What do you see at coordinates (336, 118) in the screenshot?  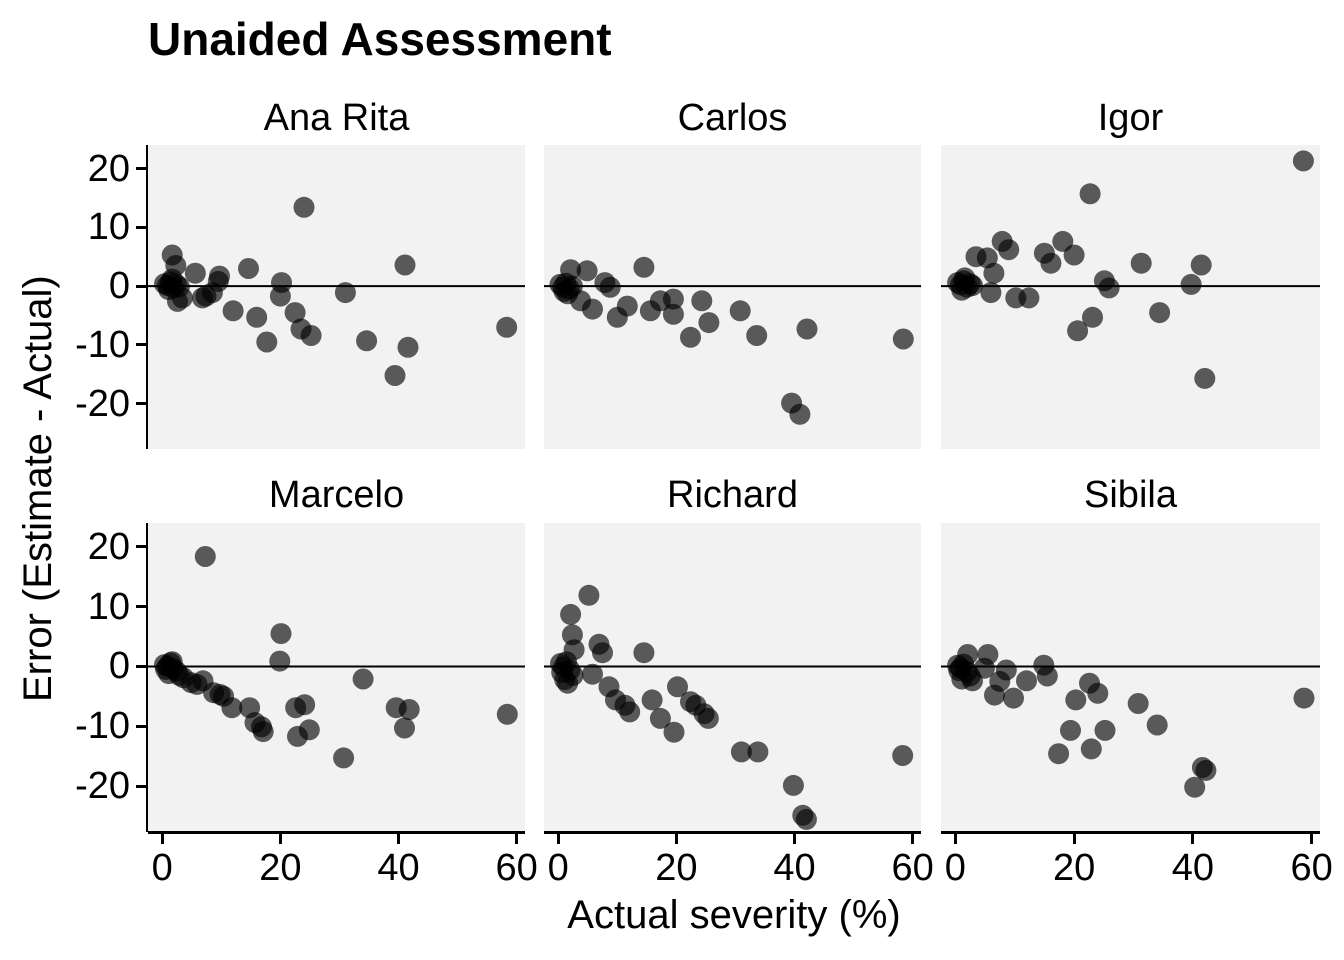 I see `facet-title-ana-rita: Ana Rita` at bounding box center [336, 118].